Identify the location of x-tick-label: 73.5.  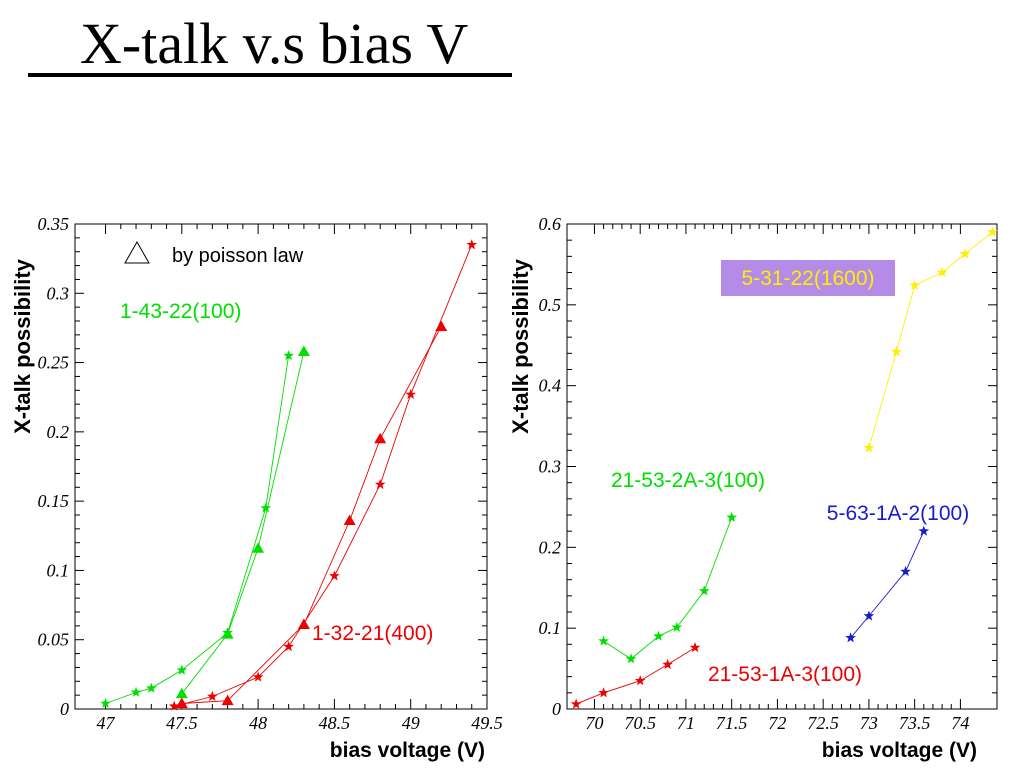
(915, 723).